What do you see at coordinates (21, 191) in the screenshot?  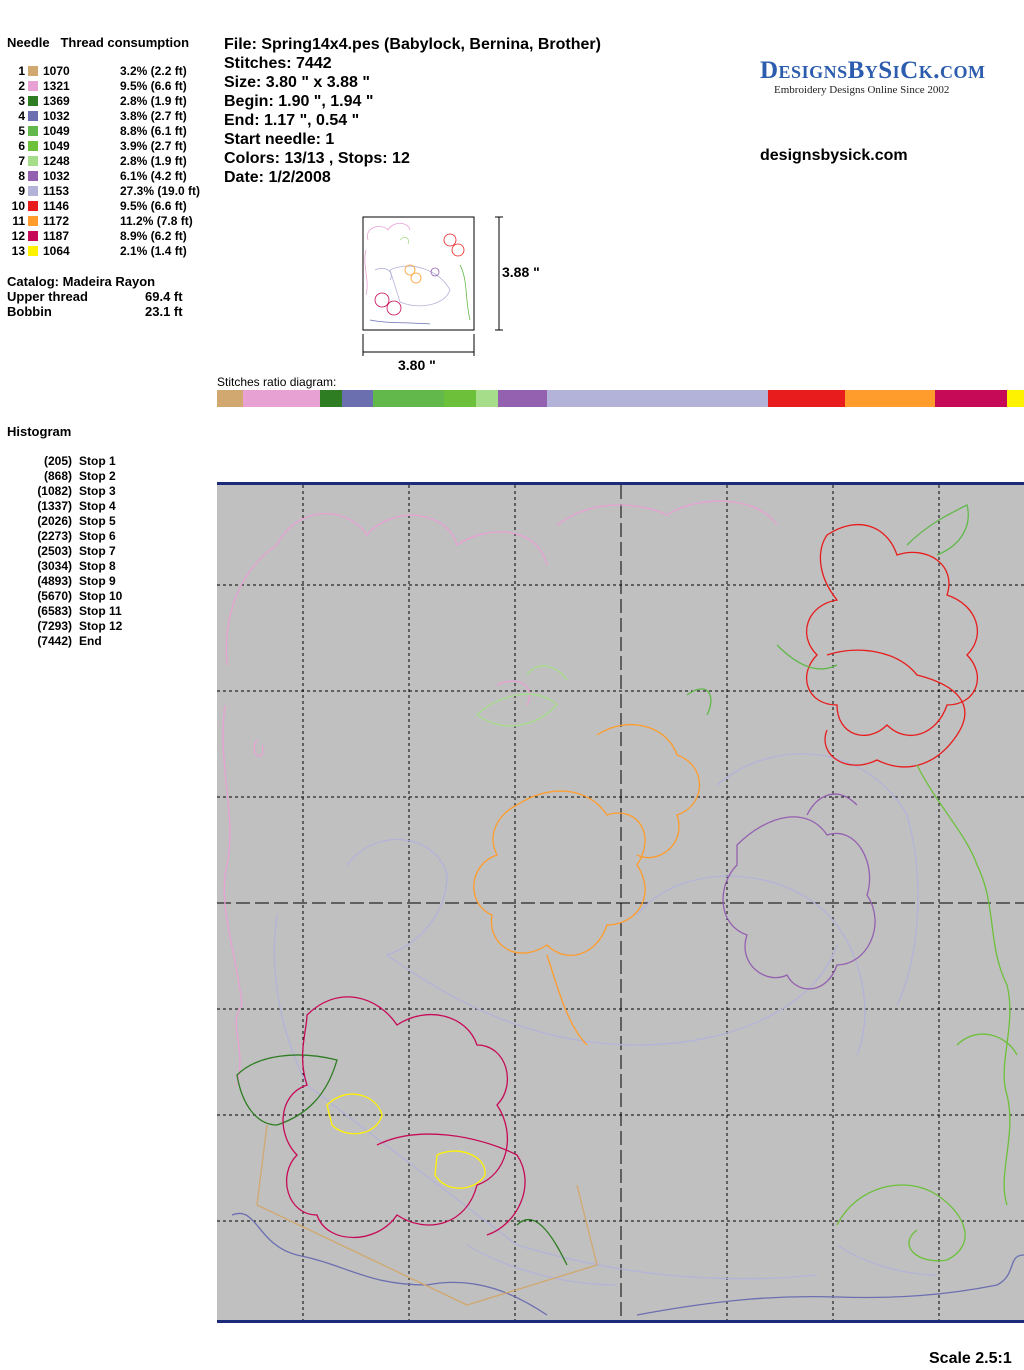 I see `needle-number: 9` at bounding box center [21, 191].